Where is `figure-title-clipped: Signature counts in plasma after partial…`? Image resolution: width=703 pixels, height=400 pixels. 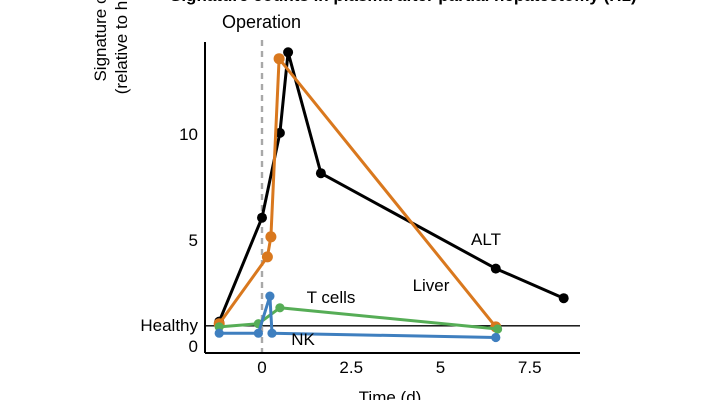
figure-title-clipped: Signature counts in plasma after partial… is located at coordinates (403, 3).